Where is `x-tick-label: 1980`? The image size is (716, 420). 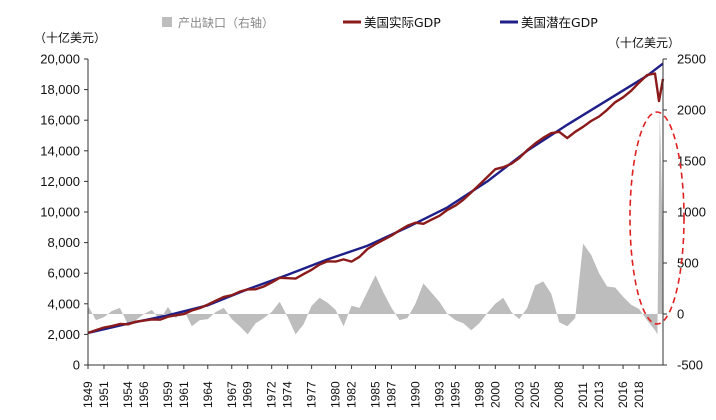
x-tick-label: 1980 is located at coordinates (336, 394).